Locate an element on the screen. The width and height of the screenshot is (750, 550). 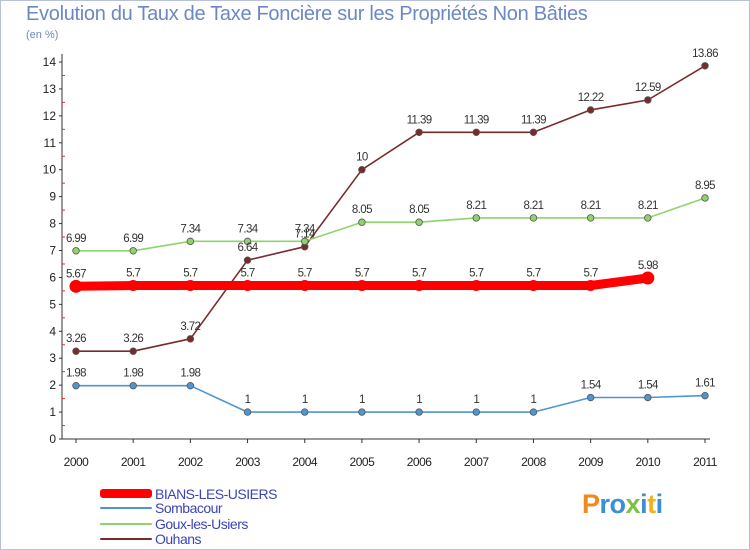
x-tick-label: 2011 is located at coordinates (705, 462).